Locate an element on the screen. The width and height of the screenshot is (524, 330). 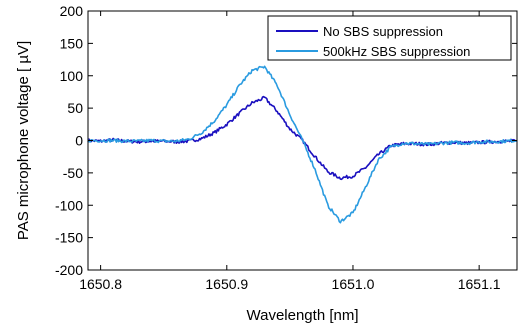
y-tick-label: 50 is located at coordinates (75, 108).